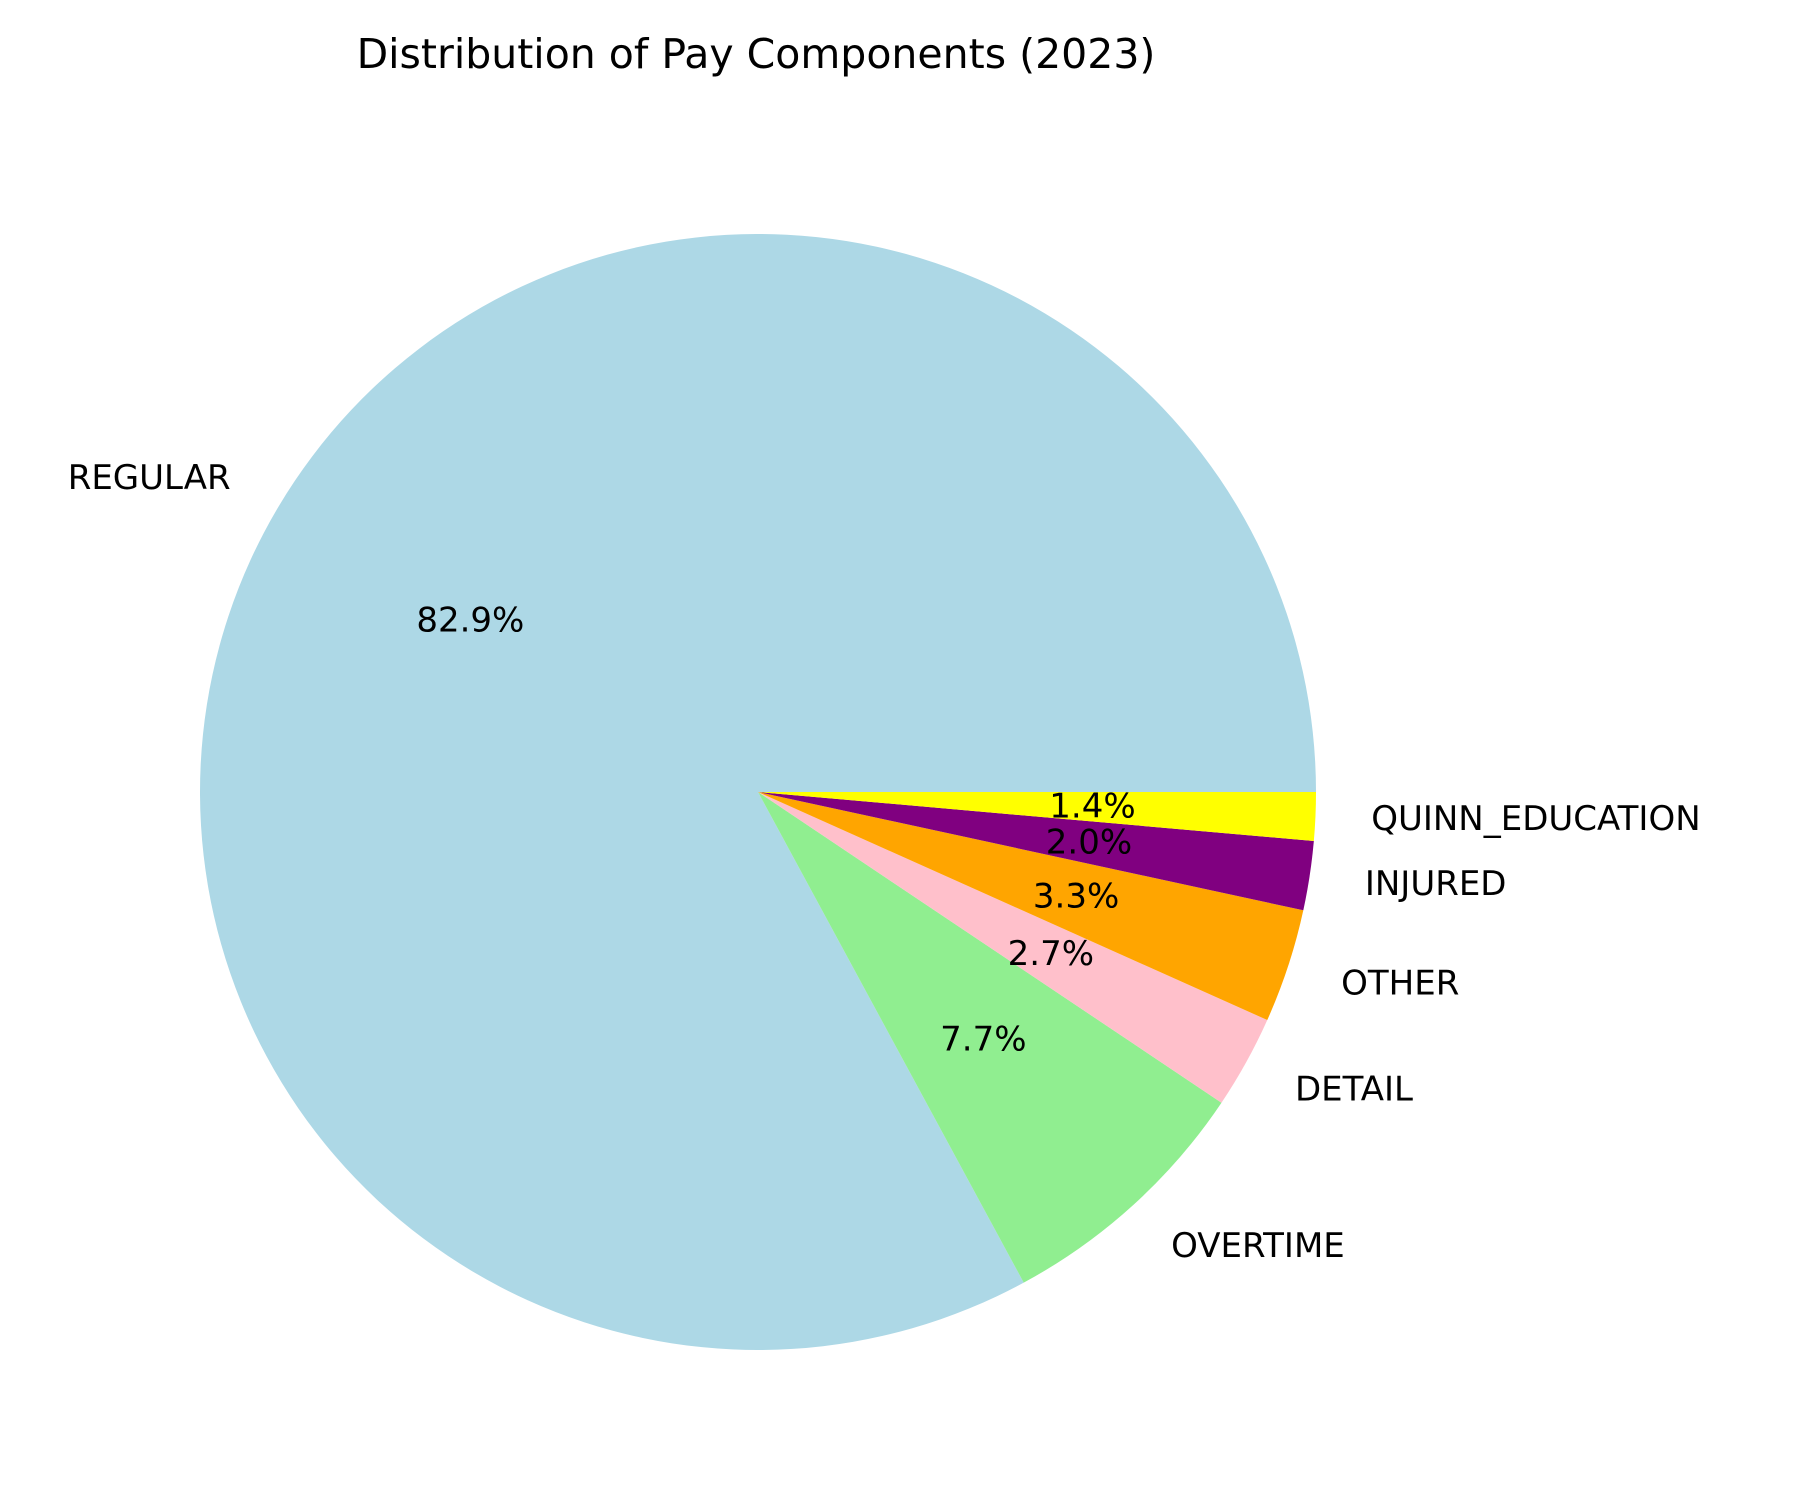 The image size is (1797, 1509). I want to click on slice-percent-injured: 2.0%, so click(1089, 842).